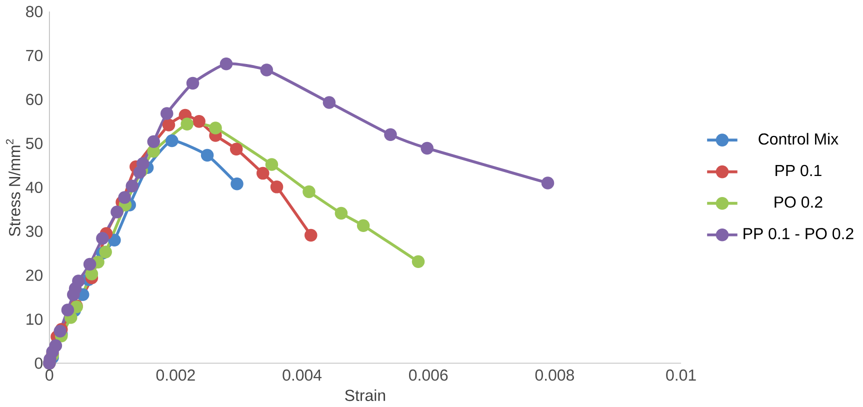 This screenshot has width=863, height=407. What do you see at coordinates (34, 56) in the screenshot?
I see `y-tick-label: 70` at bounding box center [34, 56].